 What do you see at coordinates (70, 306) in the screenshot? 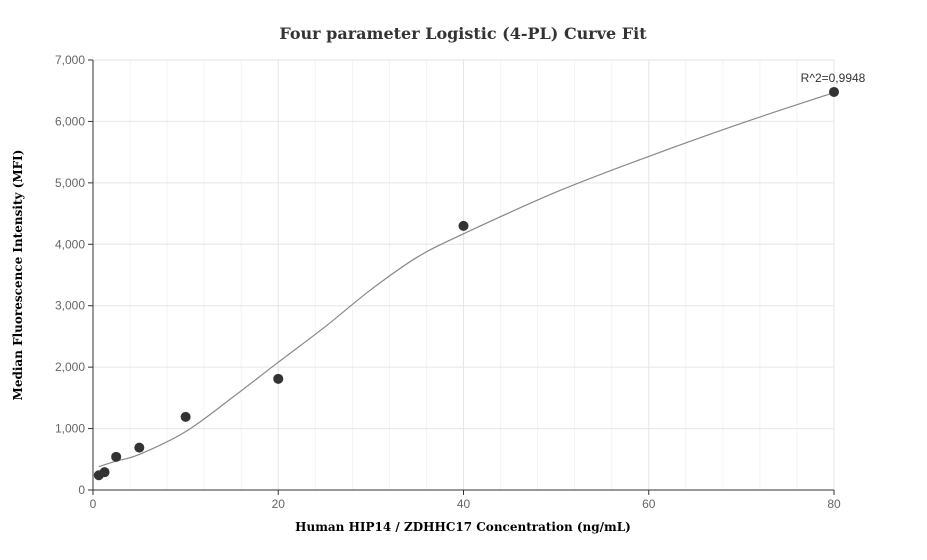
I see `y-tick-label: 3,000` at bounding box center [70, 306].